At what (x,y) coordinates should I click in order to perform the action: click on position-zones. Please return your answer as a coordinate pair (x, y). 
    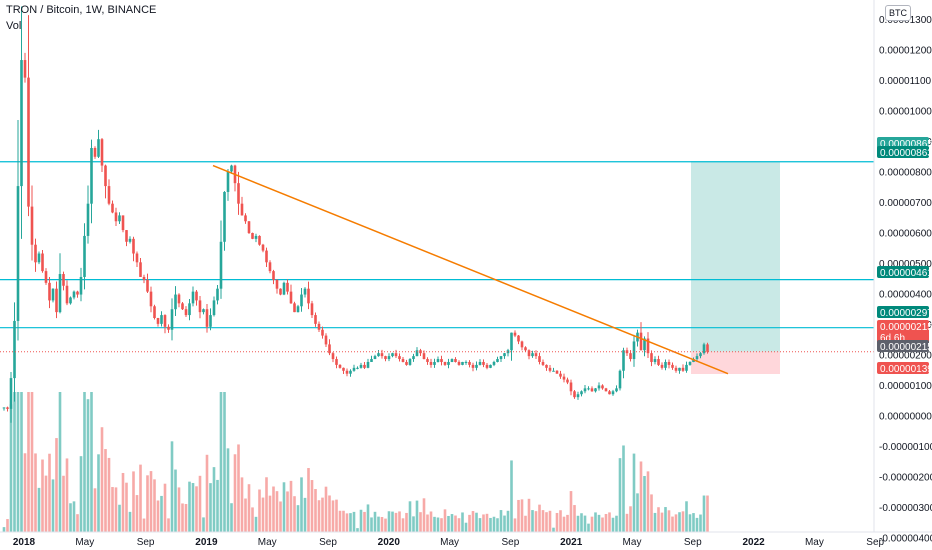
    Looking at the image, I should click on (735, 267).